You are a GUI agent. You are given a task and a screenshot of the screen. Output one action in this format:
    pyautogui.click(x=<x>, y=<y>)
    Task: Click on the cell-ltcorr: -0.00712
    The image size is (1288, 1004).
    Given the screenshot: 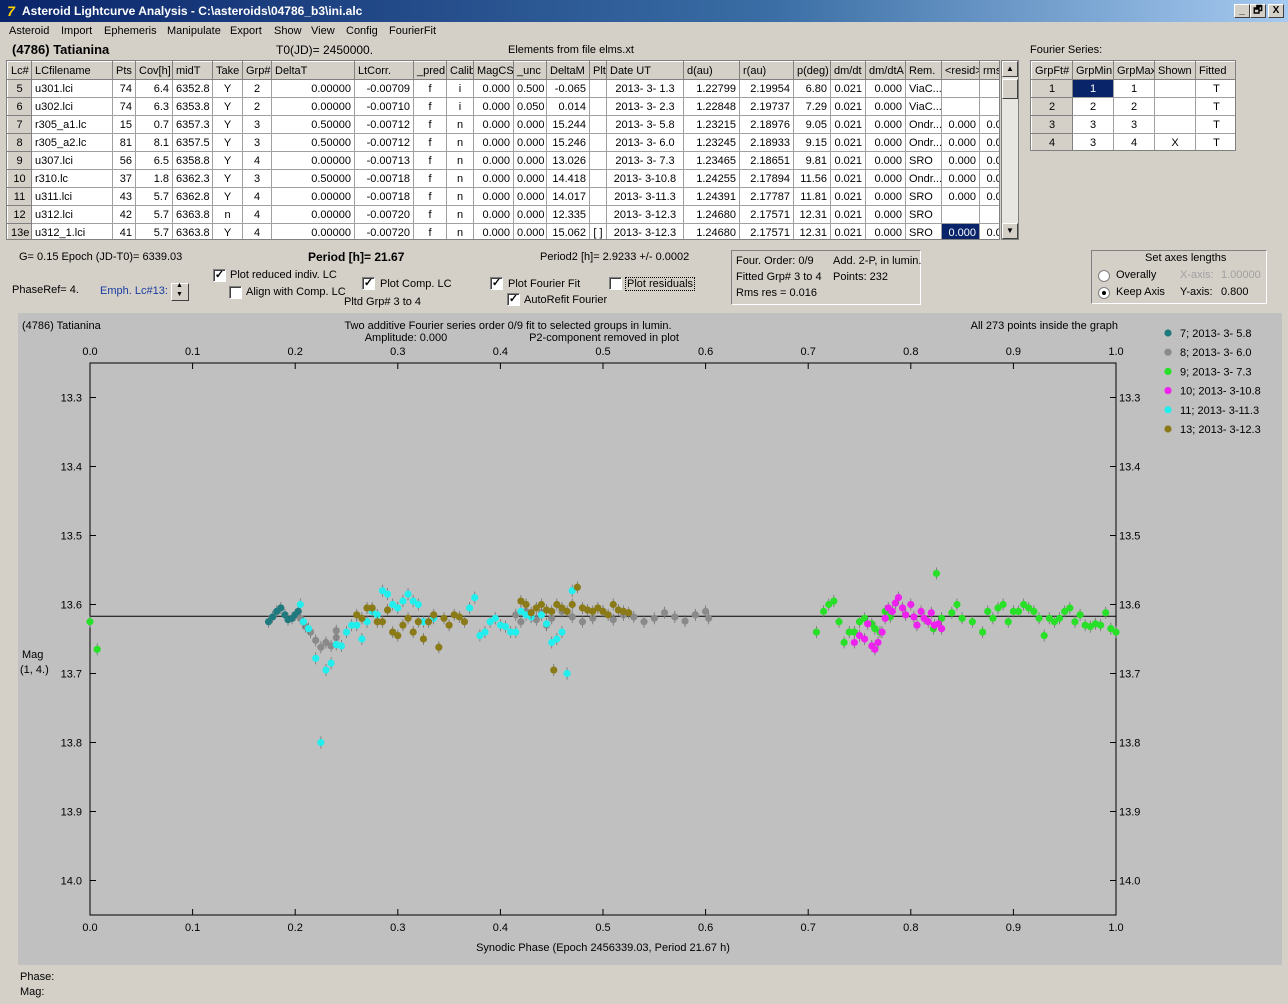 What is the action you would take?
    pyautogui.click(x=384, y=142)
    